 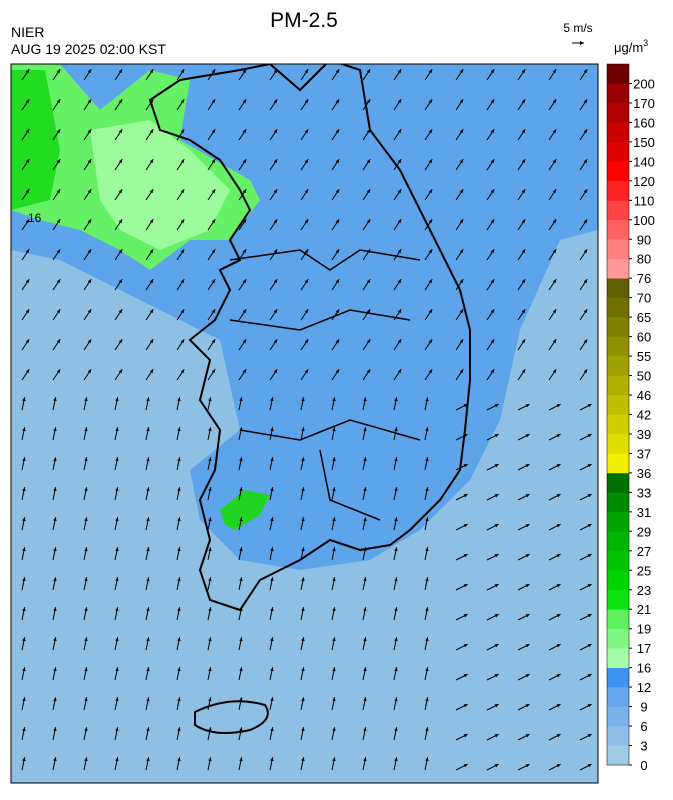 What do you see at coordinates (304, 20) in the screenshot?
I see `title: PM-2.5` at bounding box center [304, 20].